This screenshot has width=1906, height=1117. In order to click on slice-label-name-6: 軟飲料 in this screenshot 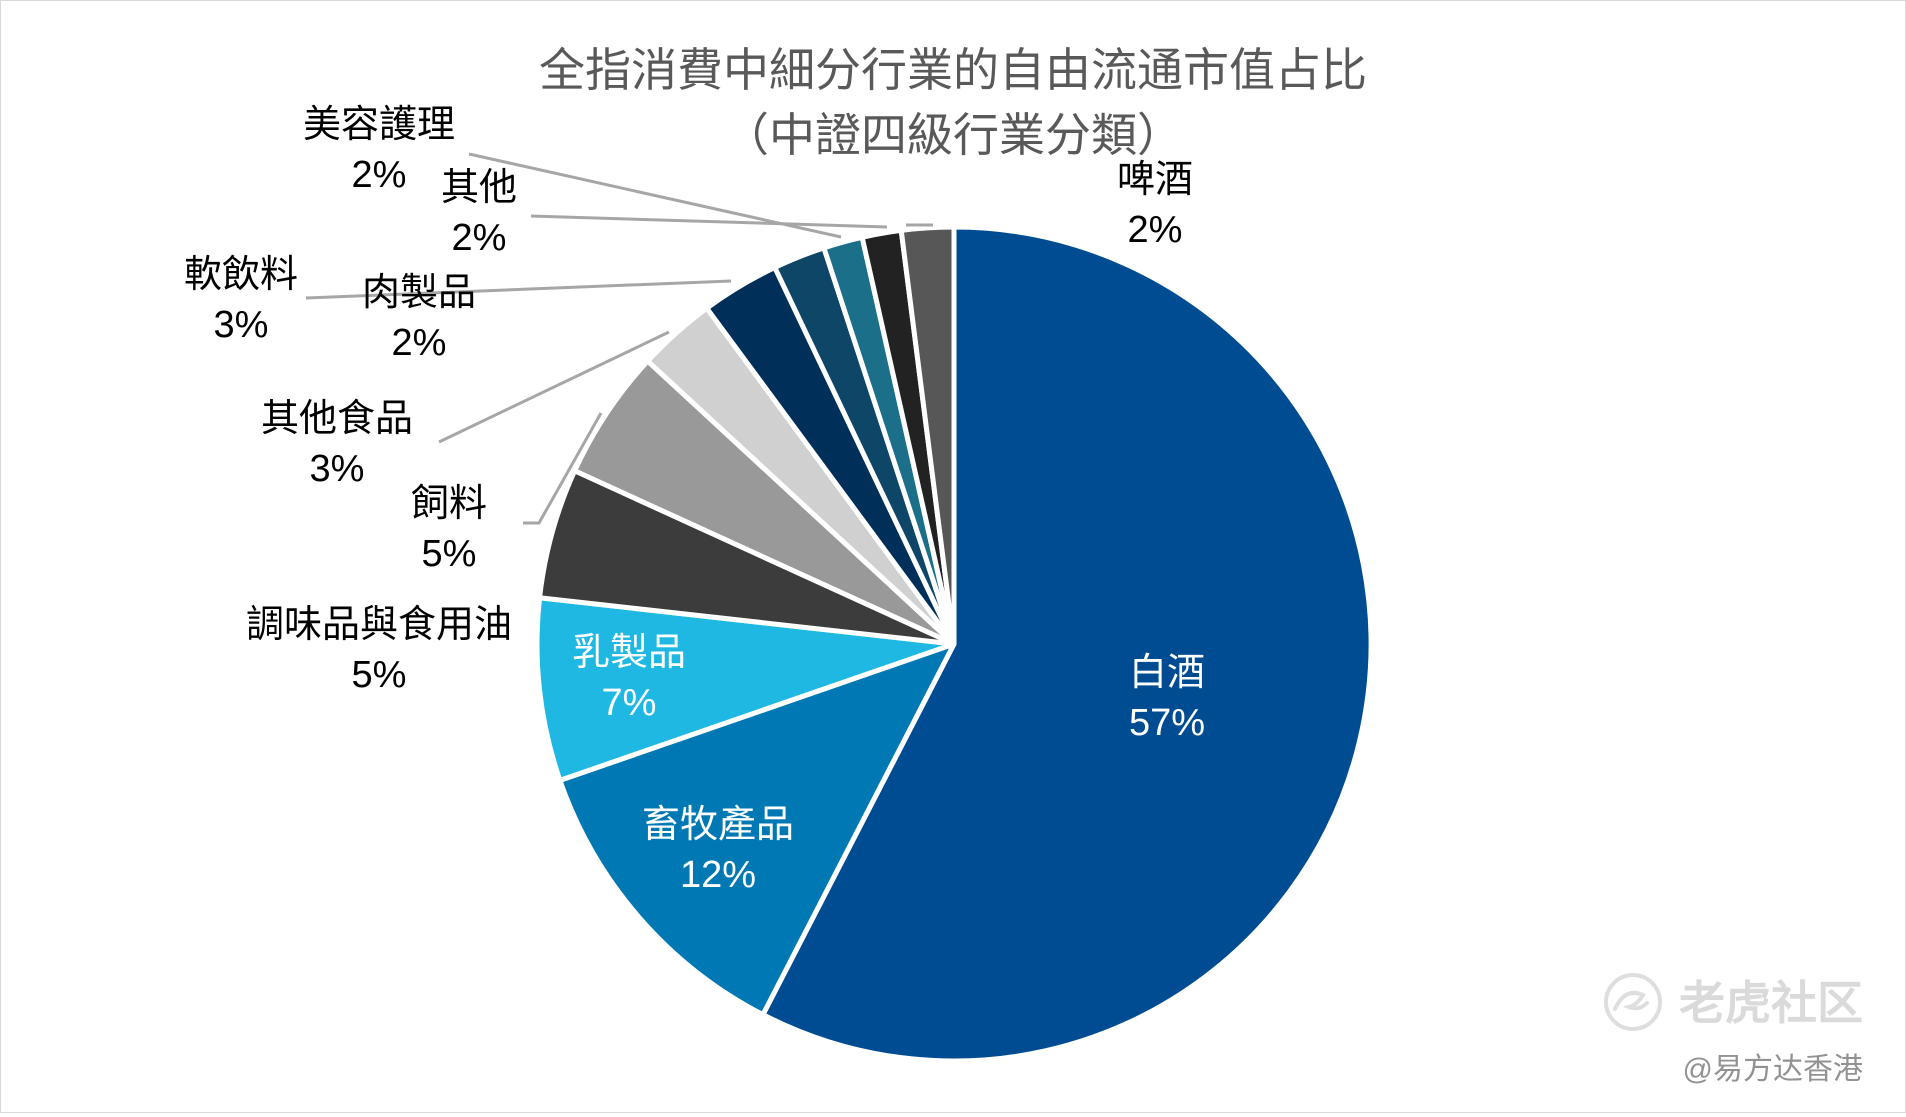, I will do `click(241, 275)`.